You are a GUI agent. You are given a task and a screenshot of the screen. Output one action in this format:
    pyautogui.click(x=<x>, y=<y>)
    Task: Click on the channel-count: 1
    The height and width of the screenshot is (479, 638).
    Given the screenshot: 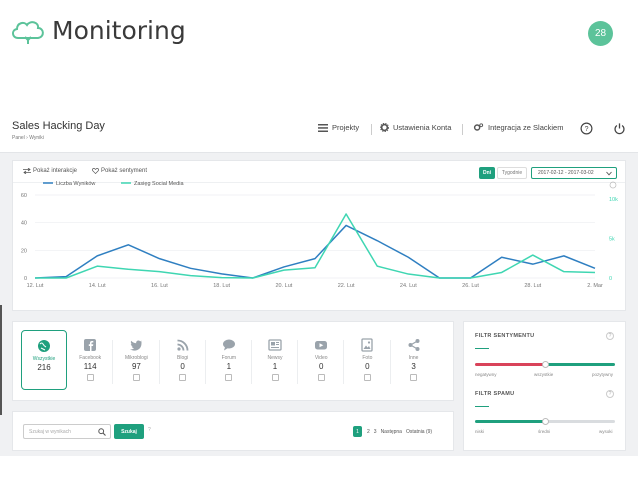 What is the action you would take?
    pyautogui.click(x=275, y=366)
    